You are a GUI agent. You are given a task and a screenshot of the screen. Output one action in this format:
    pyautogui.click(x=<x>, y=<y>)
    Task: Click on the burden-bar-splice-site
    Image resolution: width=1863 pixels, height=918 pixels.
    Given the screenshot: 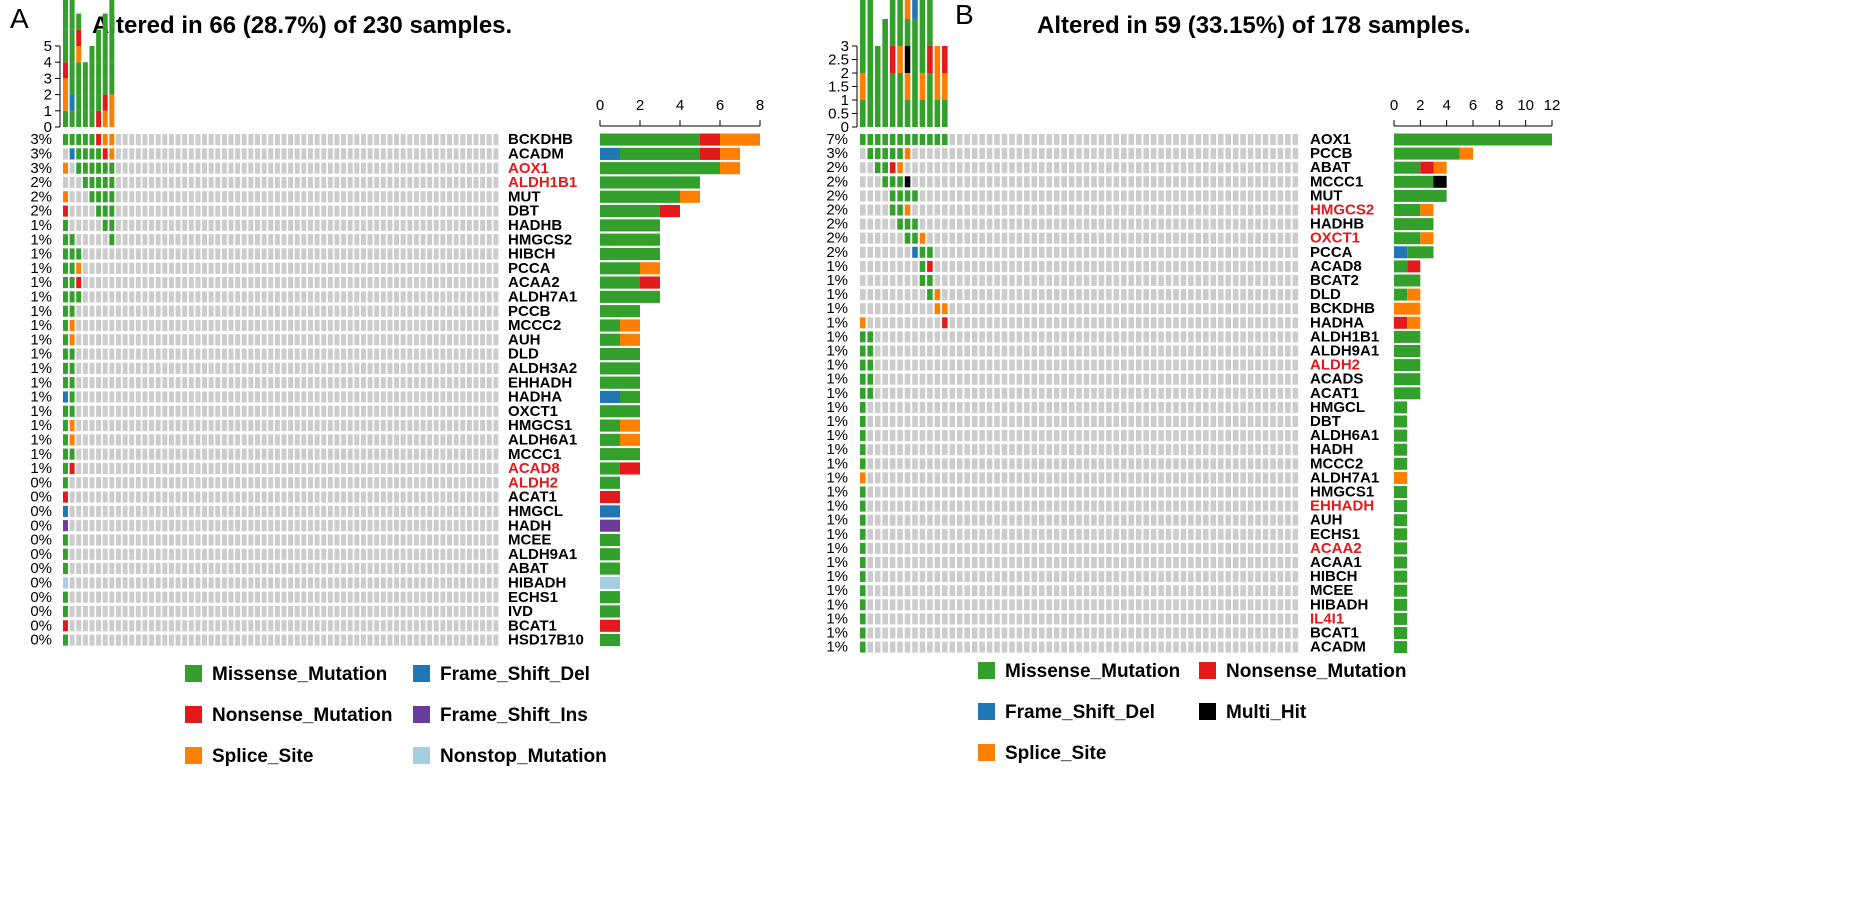 What is the action you would take?
    pyautogui.click(x=863, y=86)
    